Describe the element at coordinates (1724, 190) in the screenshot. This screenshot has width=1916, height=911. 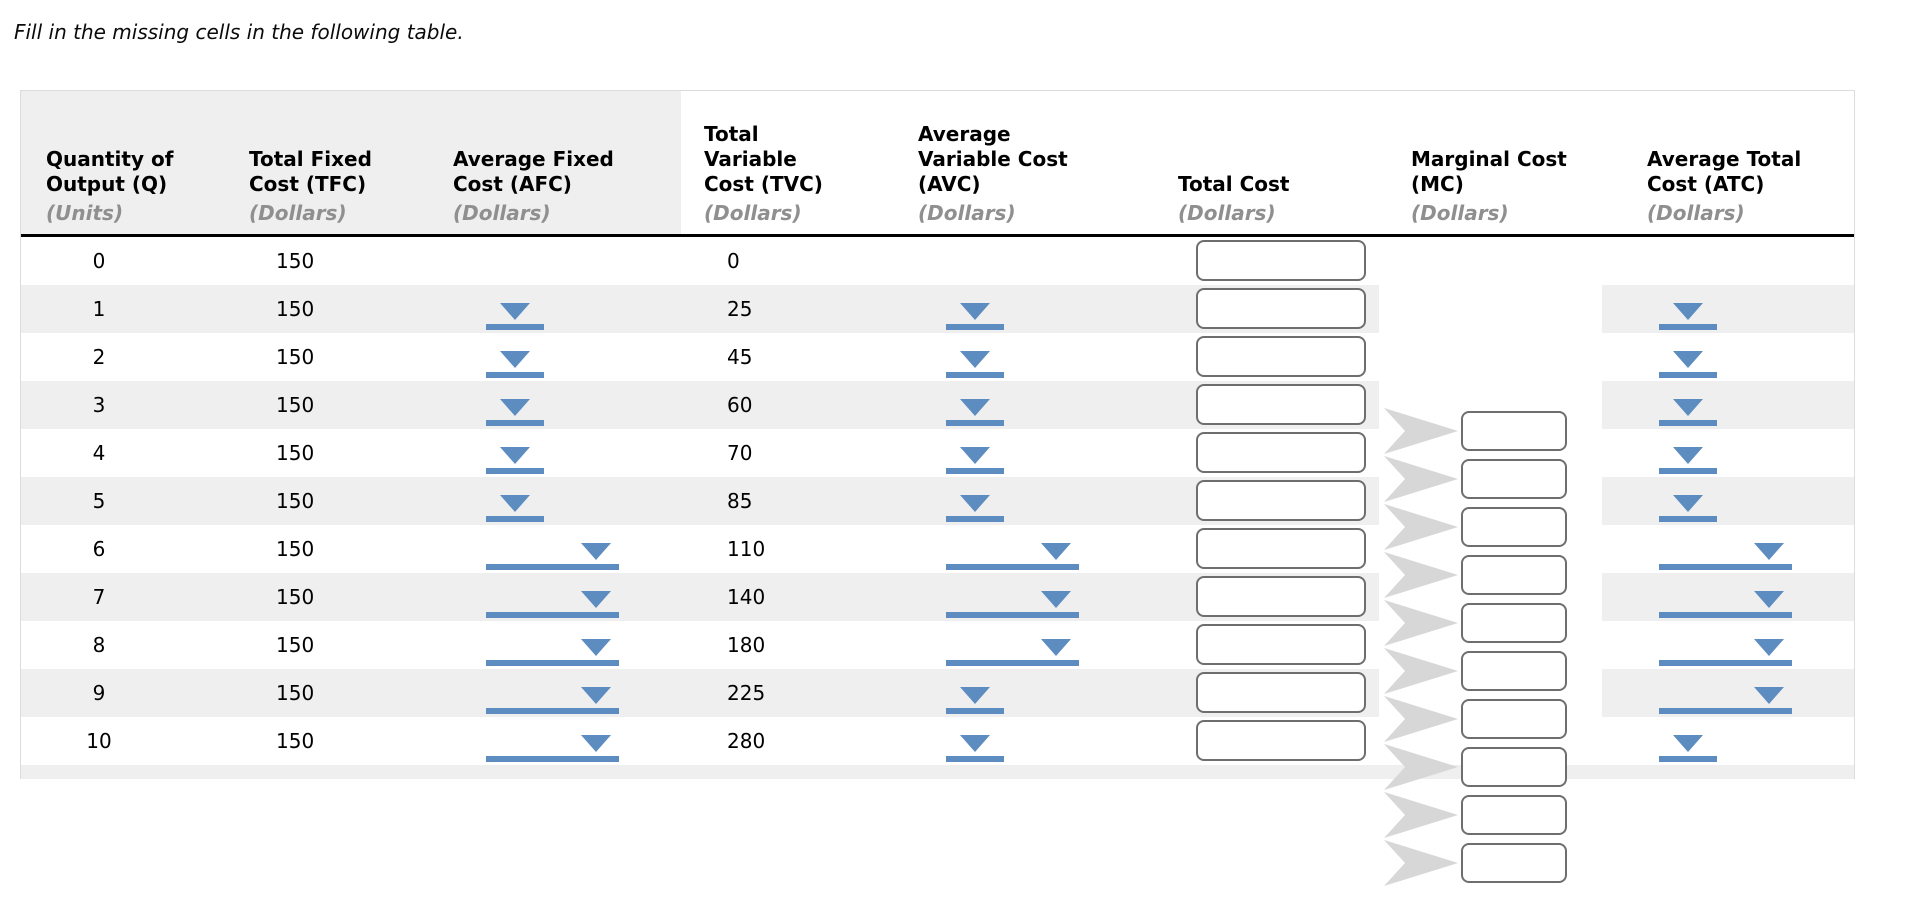
I see `column-header-atc: Average Total Cost (ATC) (Dollars)` at that location.